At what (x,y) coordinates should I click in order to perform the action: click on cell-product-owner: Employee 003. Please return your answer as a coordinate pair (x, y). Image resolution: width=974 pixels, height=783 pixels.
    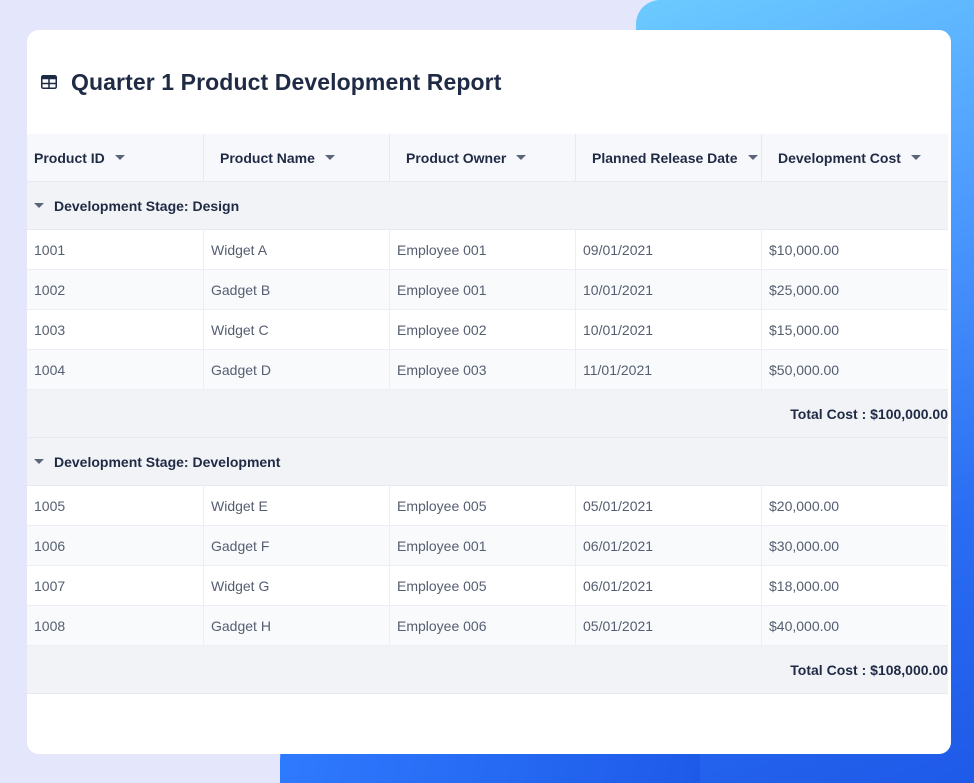
    Looking at the image, I should click on (483, 369).